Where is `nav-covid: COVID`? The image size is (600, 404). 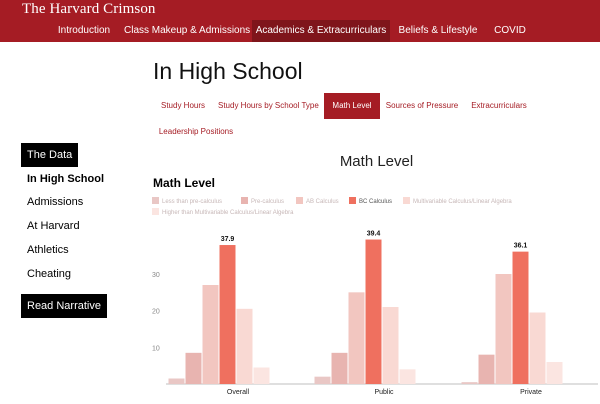
nav-covid: COVID is located at coordinates (510, 30).